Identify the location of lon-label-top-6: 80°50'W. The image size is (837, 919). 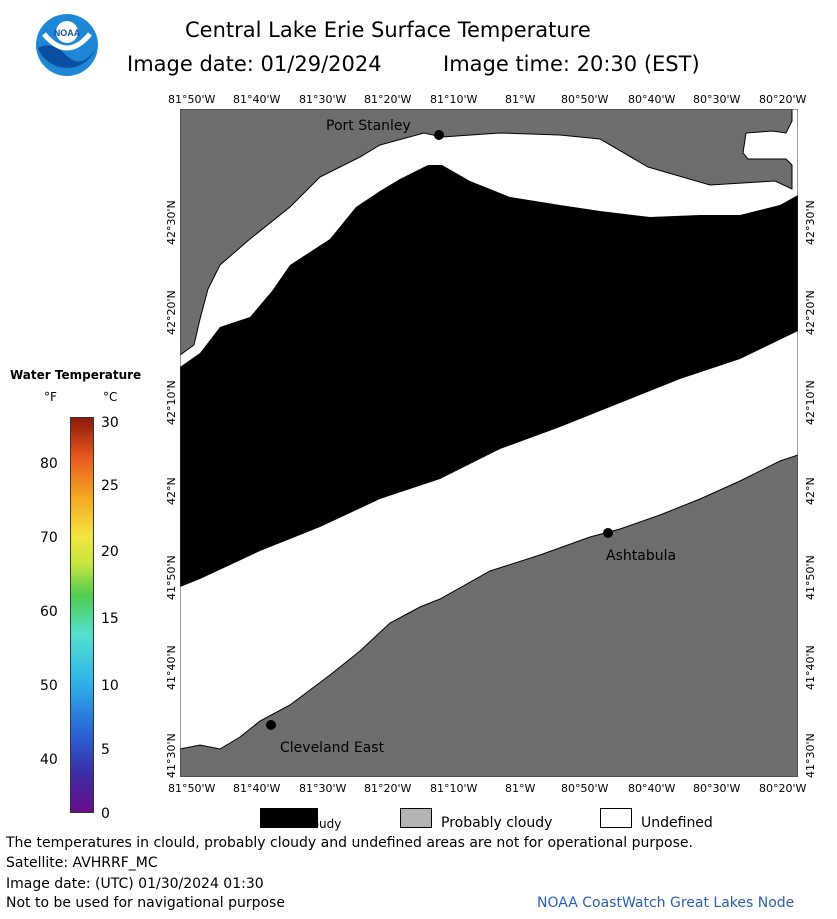
(585, 99).